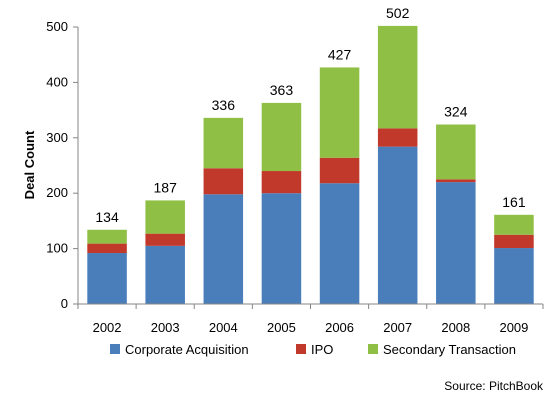  I want to click on legend-label: IPO, so click(322, 349).